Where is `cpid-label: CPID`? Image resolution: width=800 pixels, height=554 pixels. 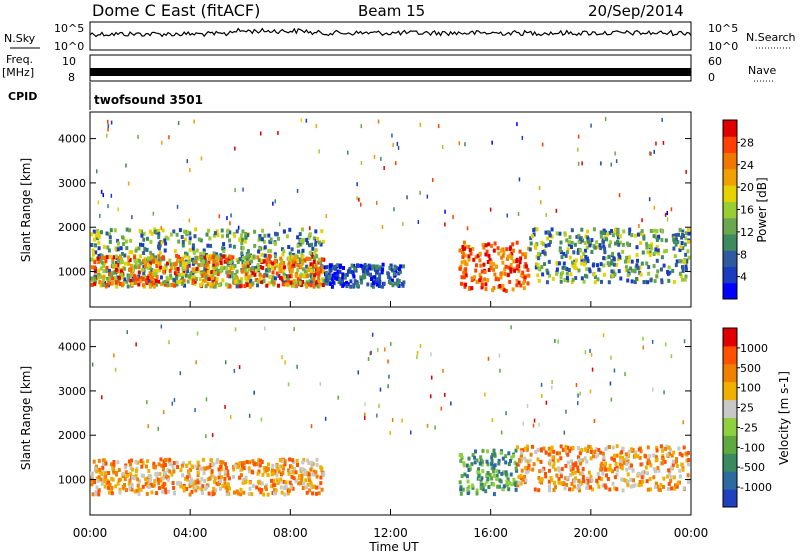
cpid-label: CPID is located at coordinates (22, 96).